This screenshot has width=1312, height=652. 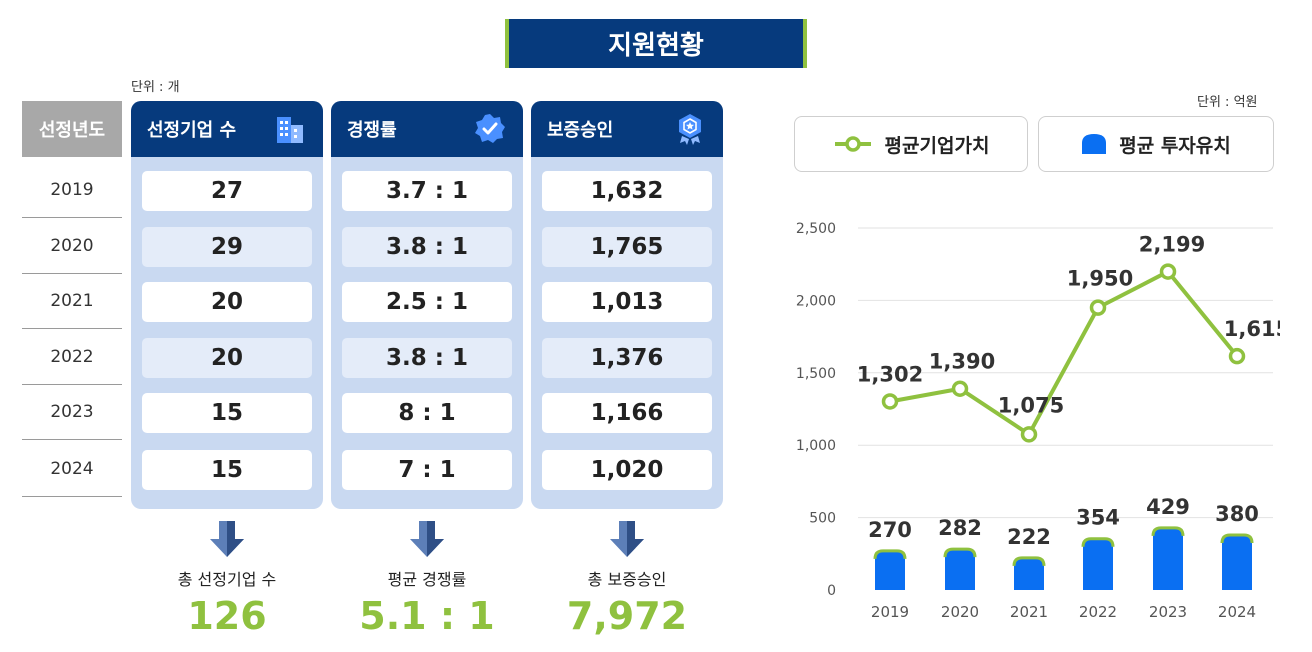 What do you see at coordinates (1237, 612) in the screenshot?
I see `x-tick-label: 2024` at bounding box center [1237, 612].